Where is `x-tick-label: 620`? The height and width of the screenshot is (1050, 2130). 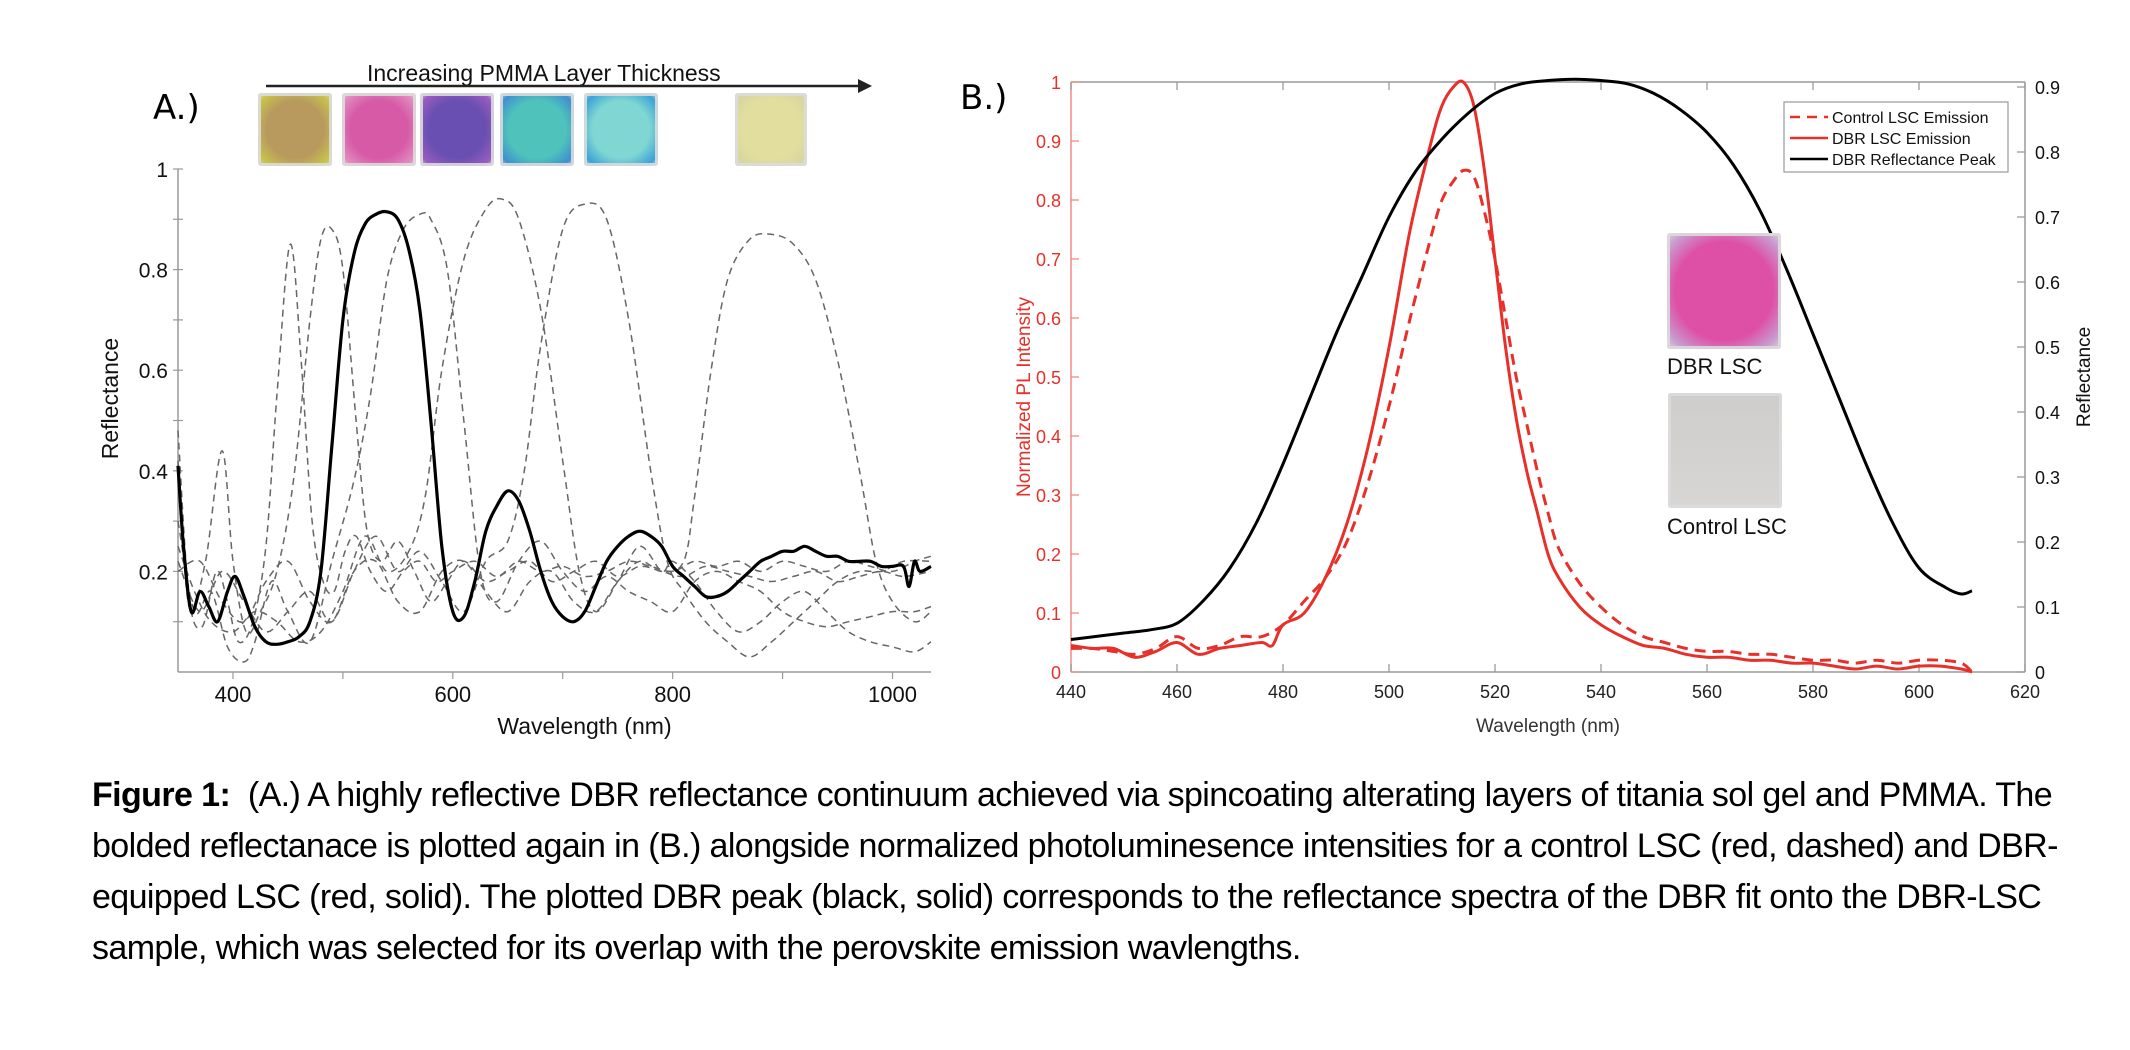 x-tick-label: 620 is located at coordinates (2025, 692).